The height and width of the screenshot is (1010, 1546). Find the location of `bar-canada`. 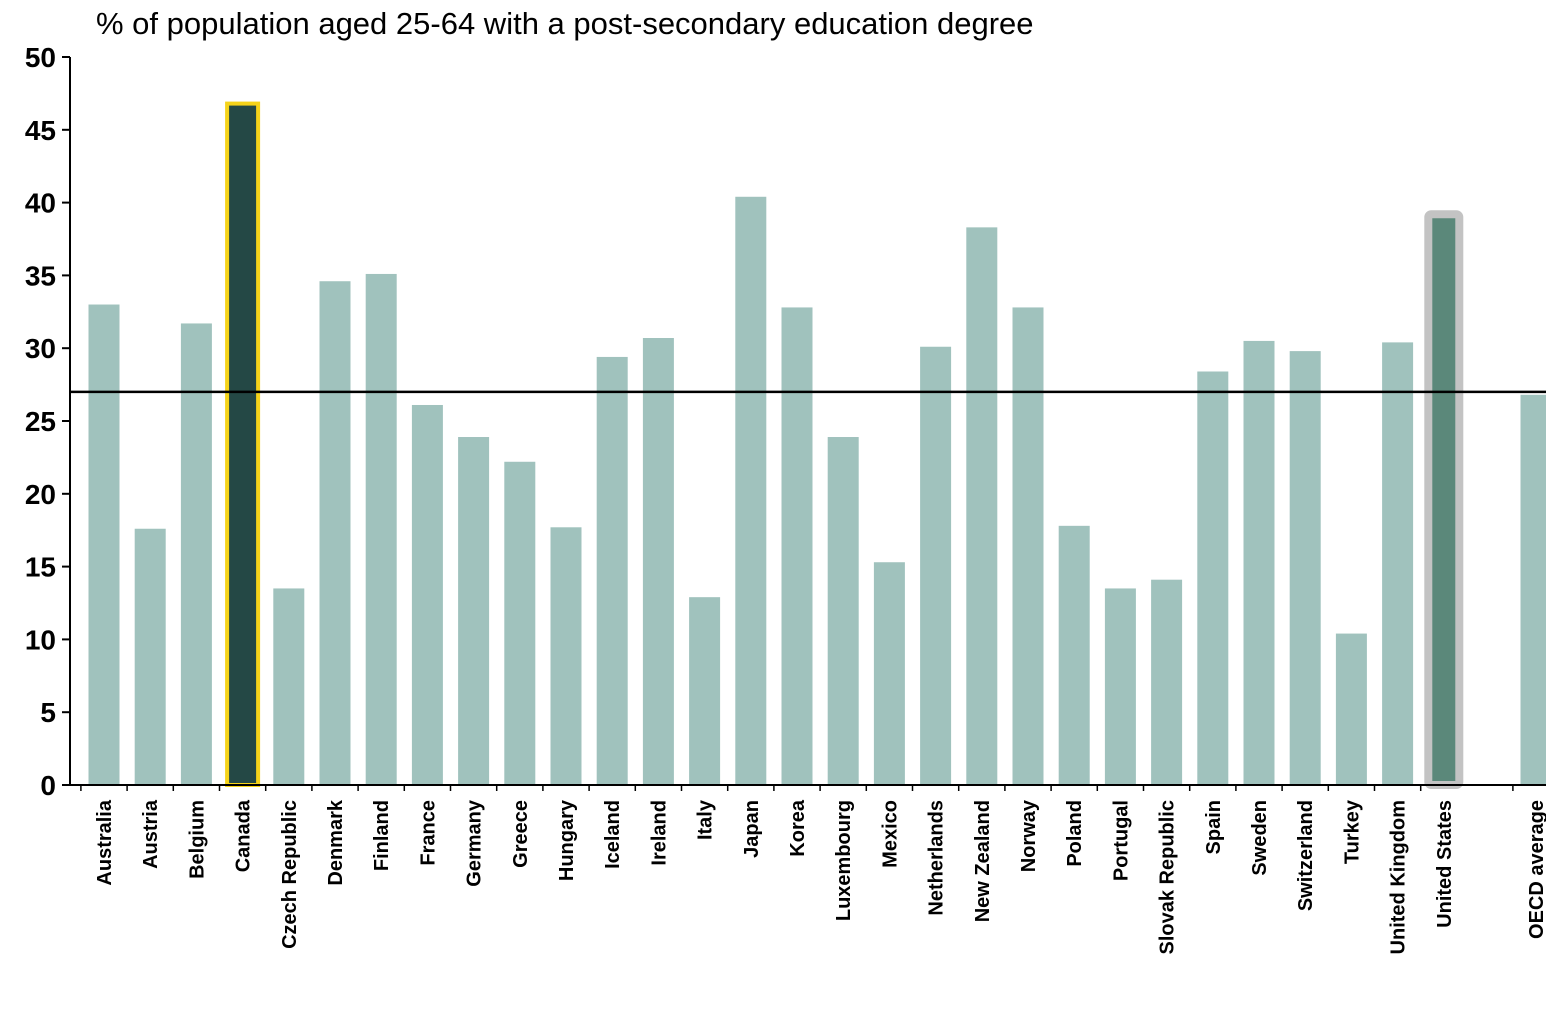

bar-canada is located at coordinates (243, 444).